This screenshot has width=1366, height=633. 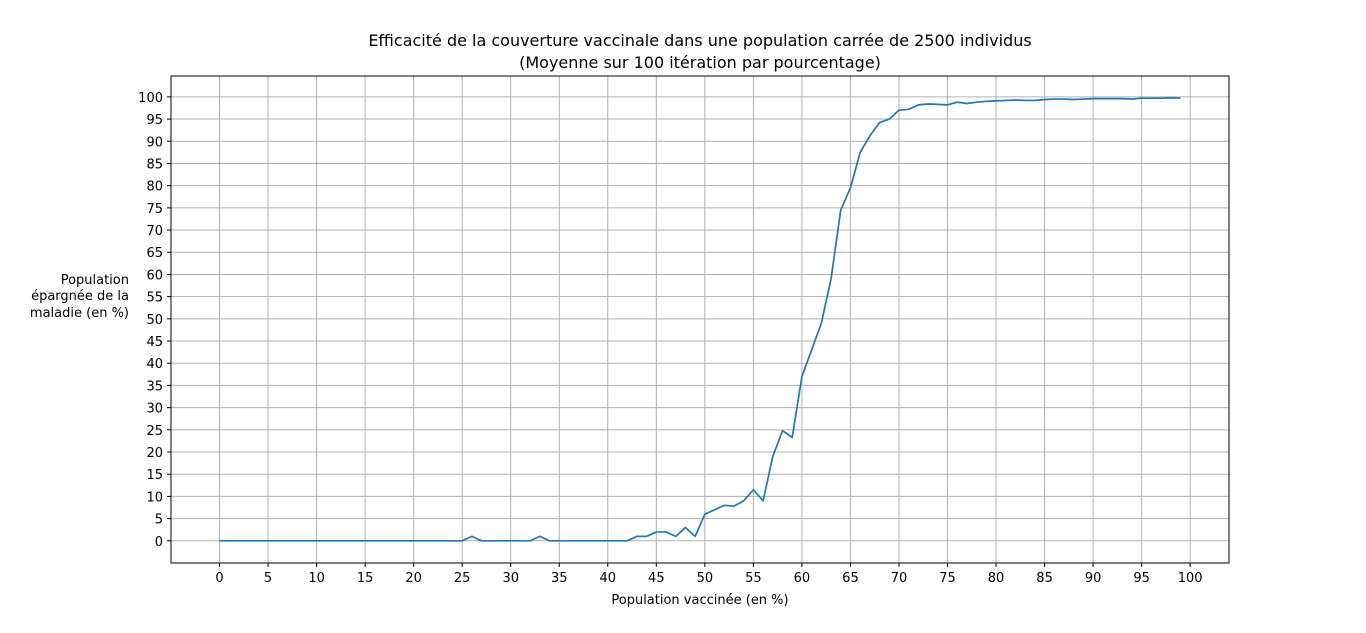 What do you see at coordinates (1044, 578) in the screenshot?
I see `x-tick-label: 85` at bounding box center [1044, 578].